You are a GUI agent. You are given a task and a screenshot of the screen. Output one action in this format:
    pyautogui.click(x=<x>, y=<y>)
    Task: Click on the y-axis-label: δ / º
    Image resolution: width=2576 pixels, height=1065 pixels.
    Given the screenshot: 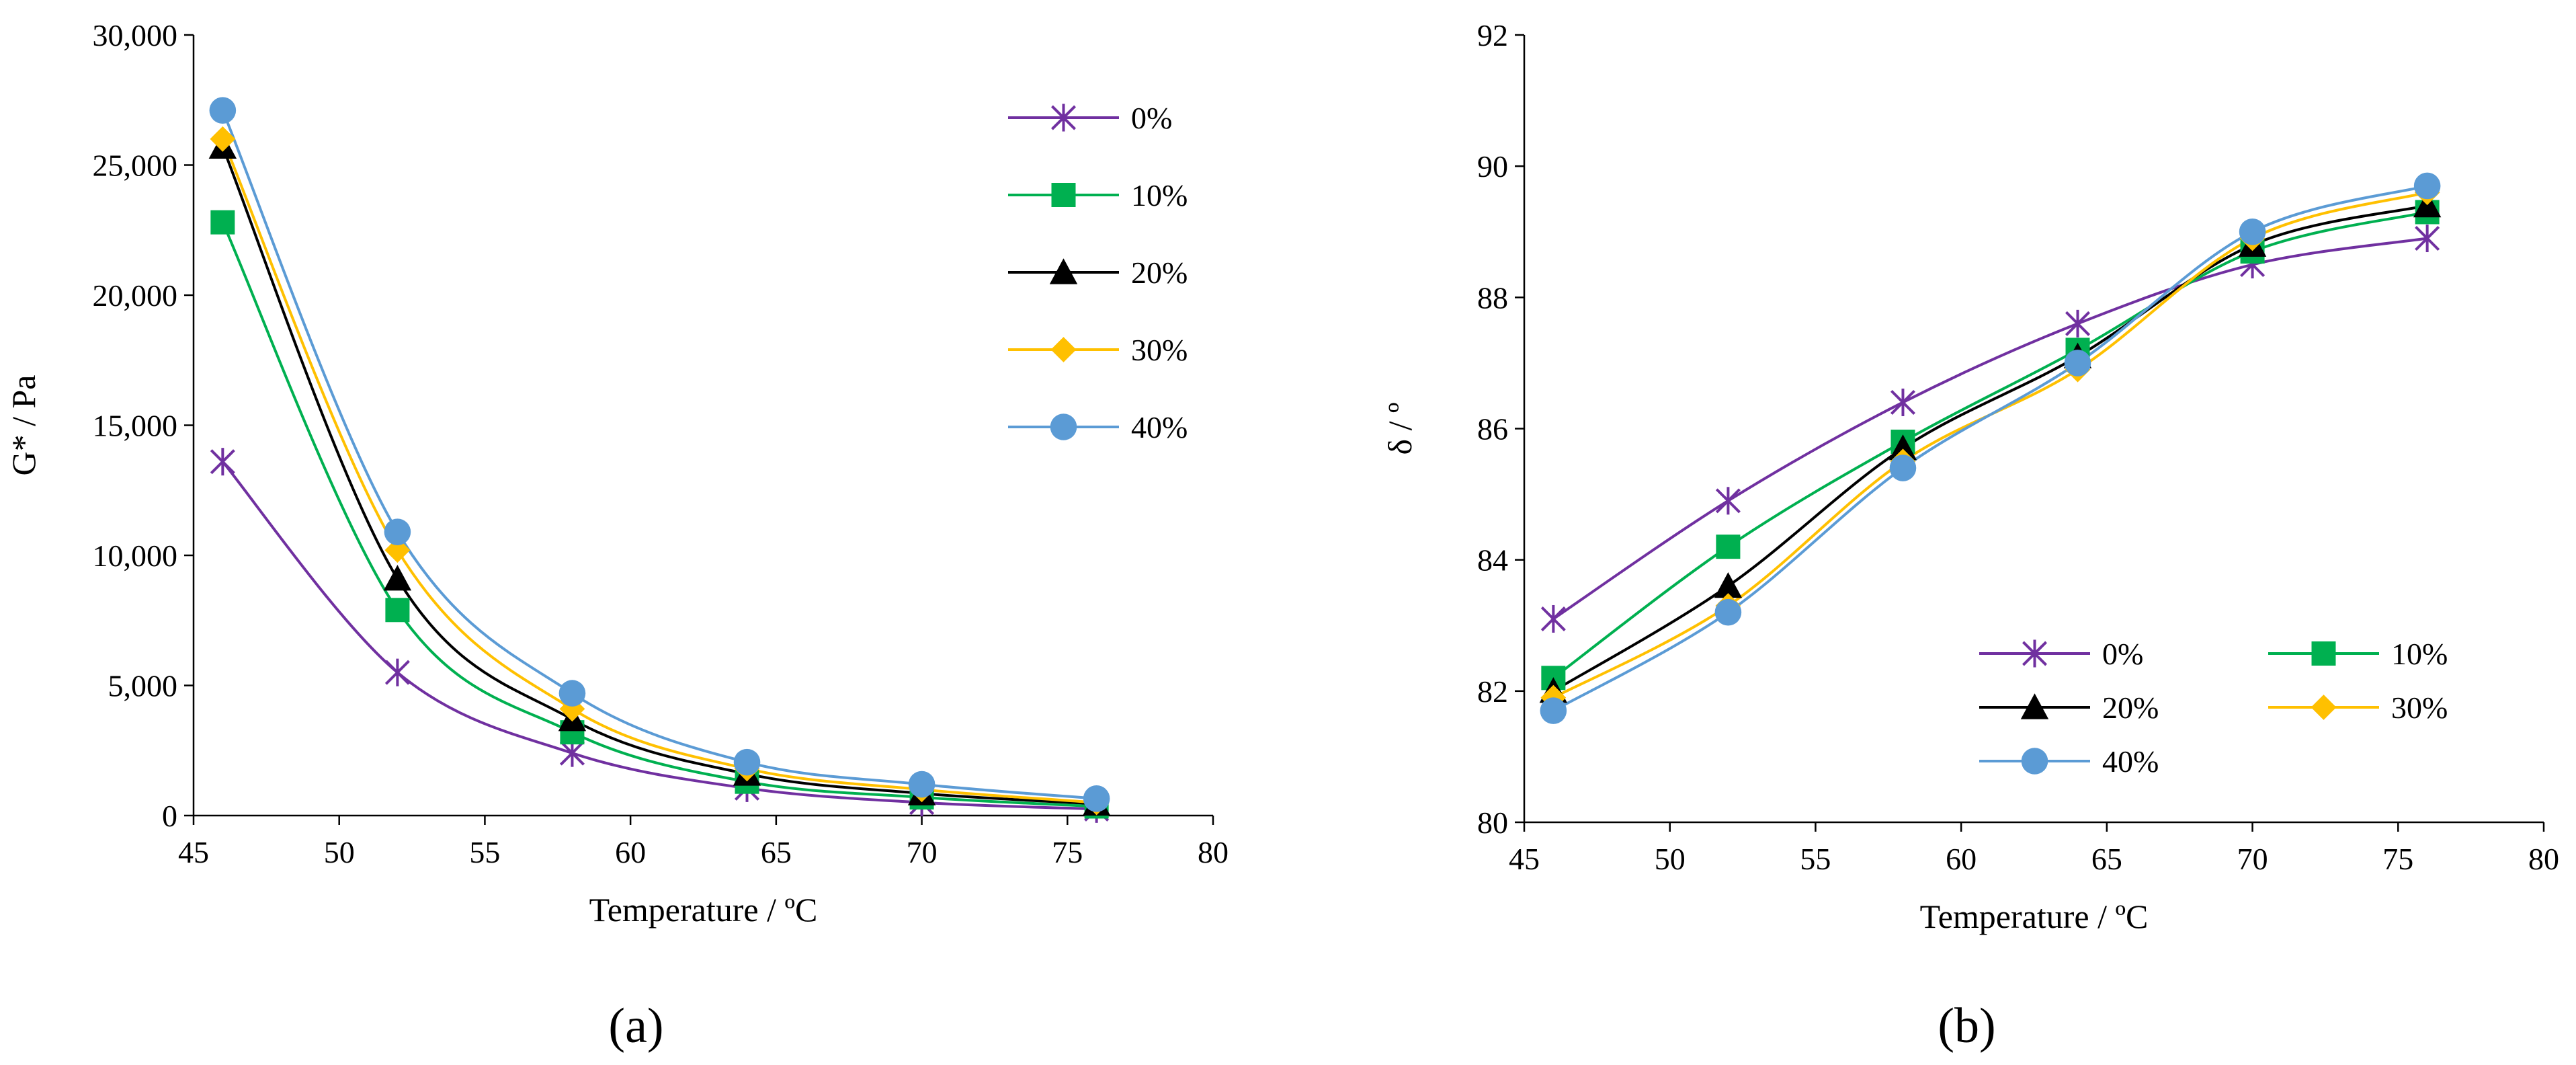 What is the action you would take?
    pyautogui.click(x=1400, y=429)
    